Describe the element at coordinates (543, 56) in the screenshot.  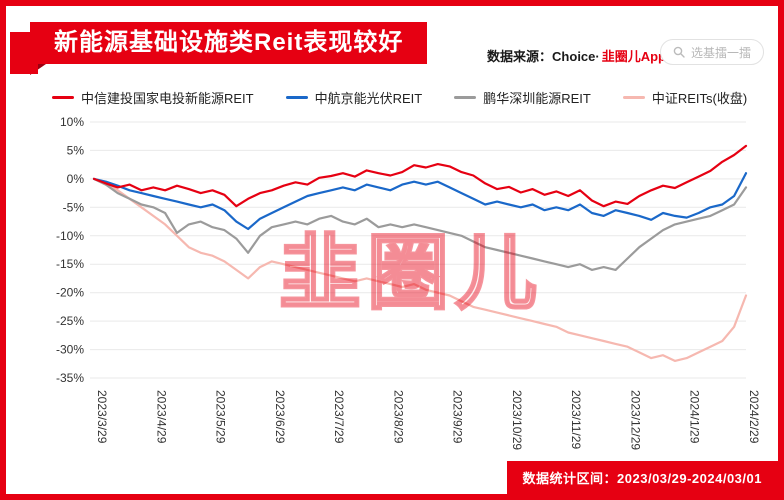
I see `data-source-prefix: 数据来源：Choice·` at that location.